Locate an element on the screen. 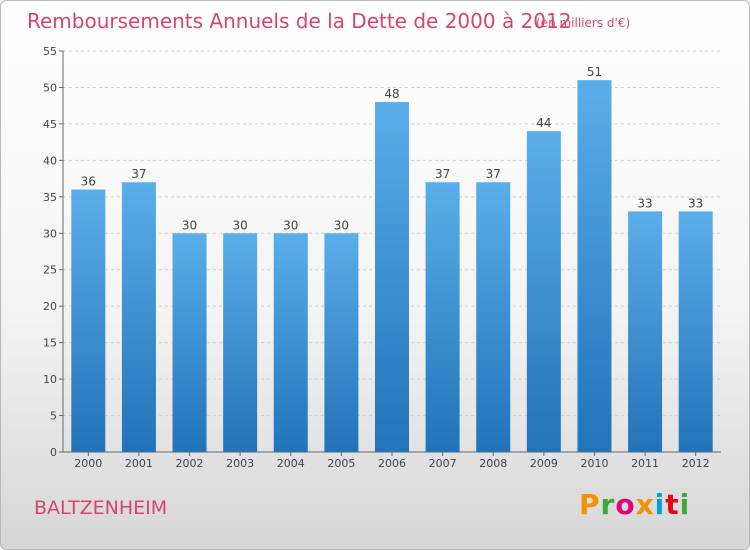 The image size is (750, 550). bar-2011 is located at coordinates (645, 331).